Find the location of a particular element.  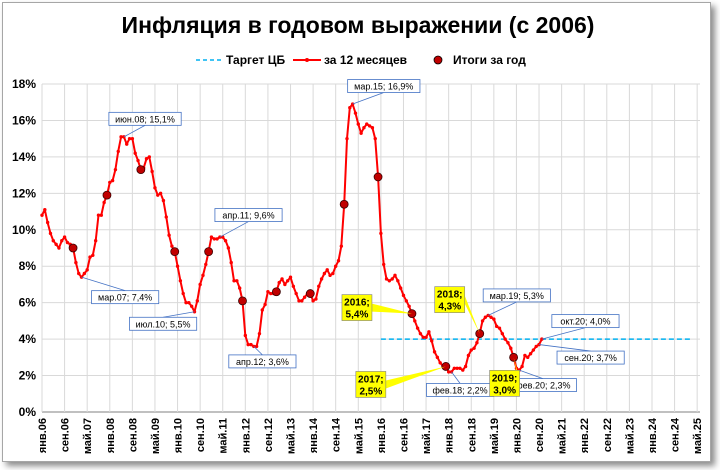

year-box-label: 2019; is located at coordinates (505, 378).